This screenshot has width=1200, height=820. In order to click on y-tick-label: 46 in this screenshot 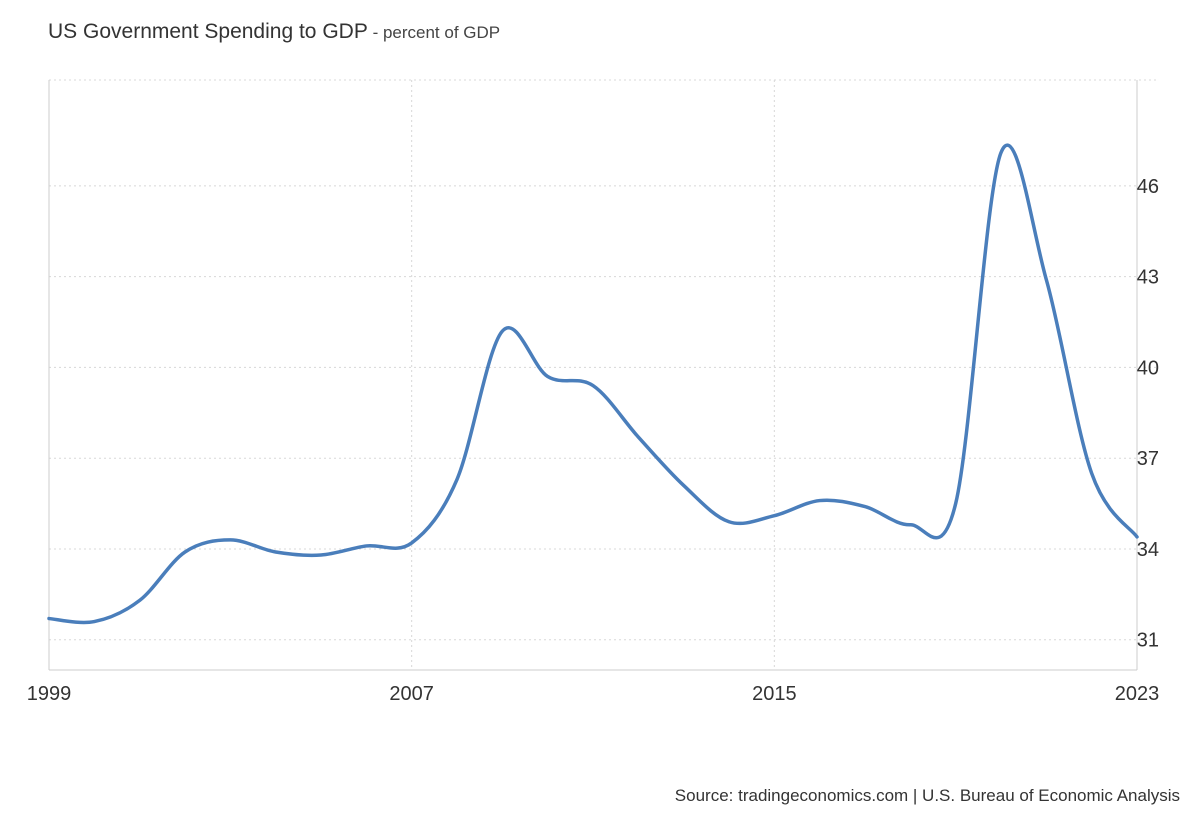, I will do `click(1148, 187)`.